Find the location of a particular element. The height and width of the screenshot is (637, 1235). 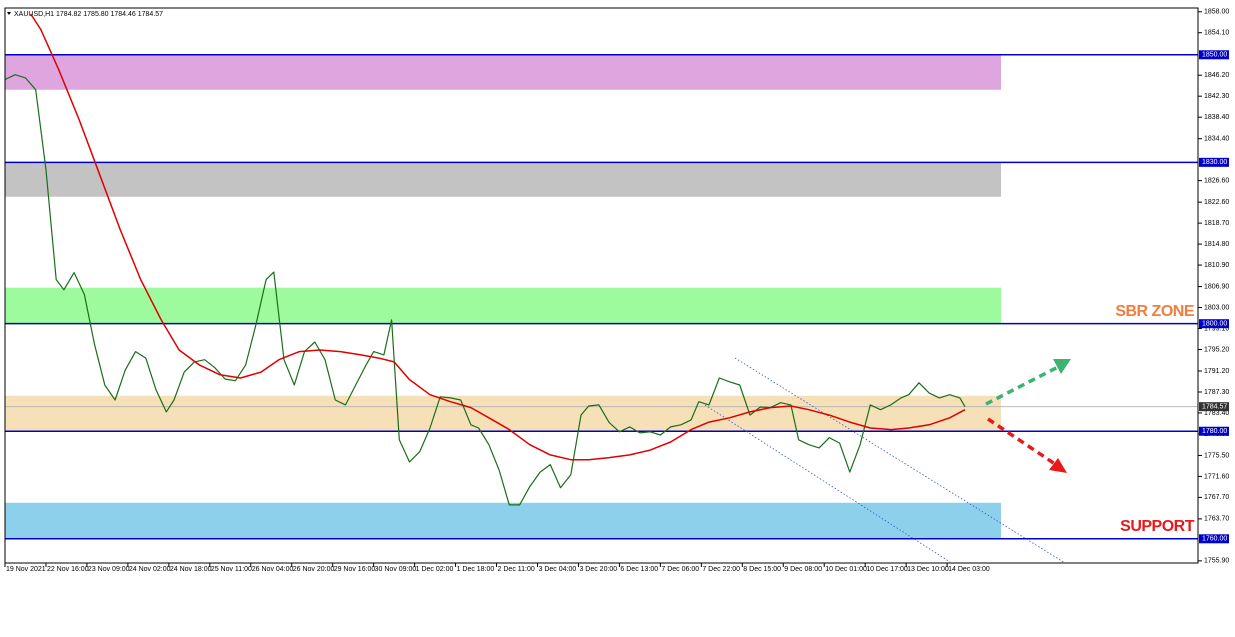

y-tick-label: 1814.80 is located at coordinates (1216, 244).